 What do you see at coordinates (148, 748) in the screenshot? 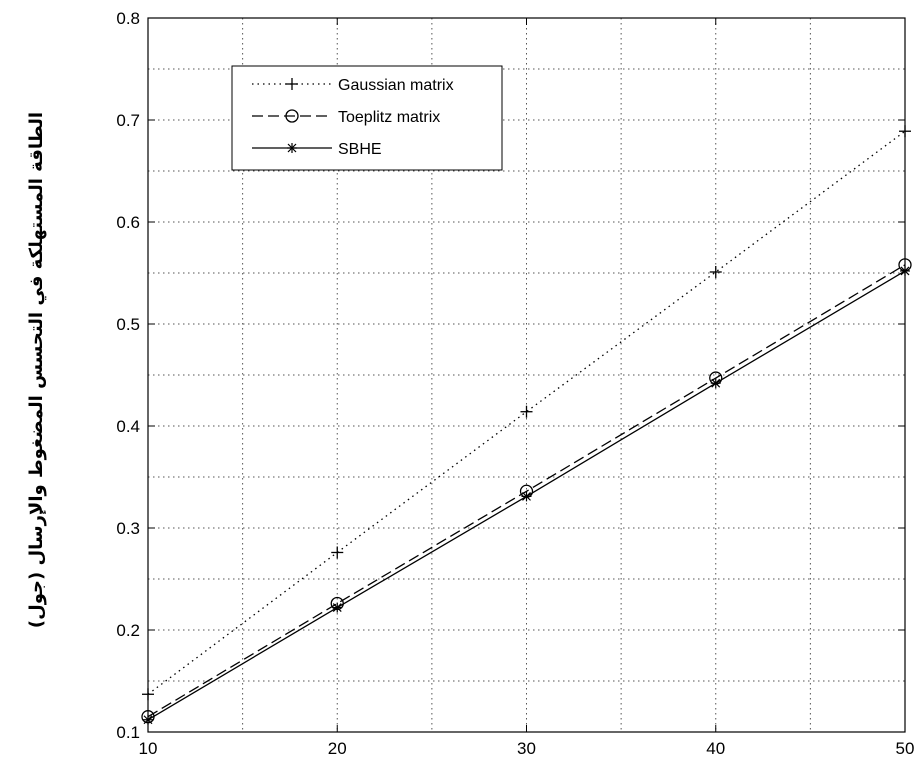
I see `x-tick-label: 10` at bounding box center [148, 748].